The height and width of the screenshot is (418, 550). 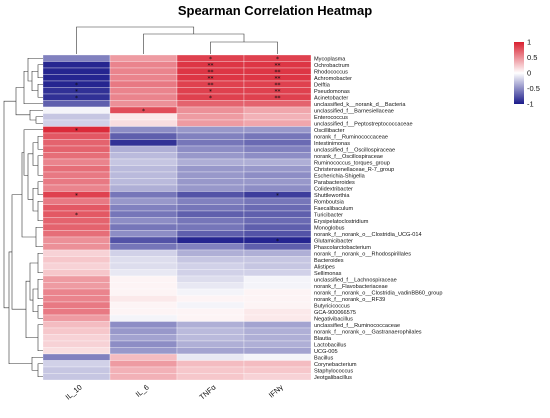 I want to click on row-label: UCG-005, so click(x=326, y=352).